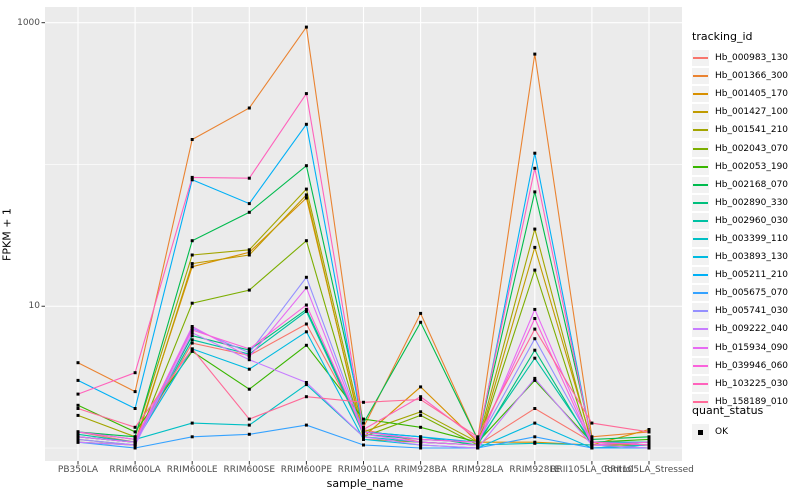 This screenshot has width=800, height=500. Describe the element at coordinates (752, 257) in the screenshot. I see `legend-label: Hb_003893_130` at that location.